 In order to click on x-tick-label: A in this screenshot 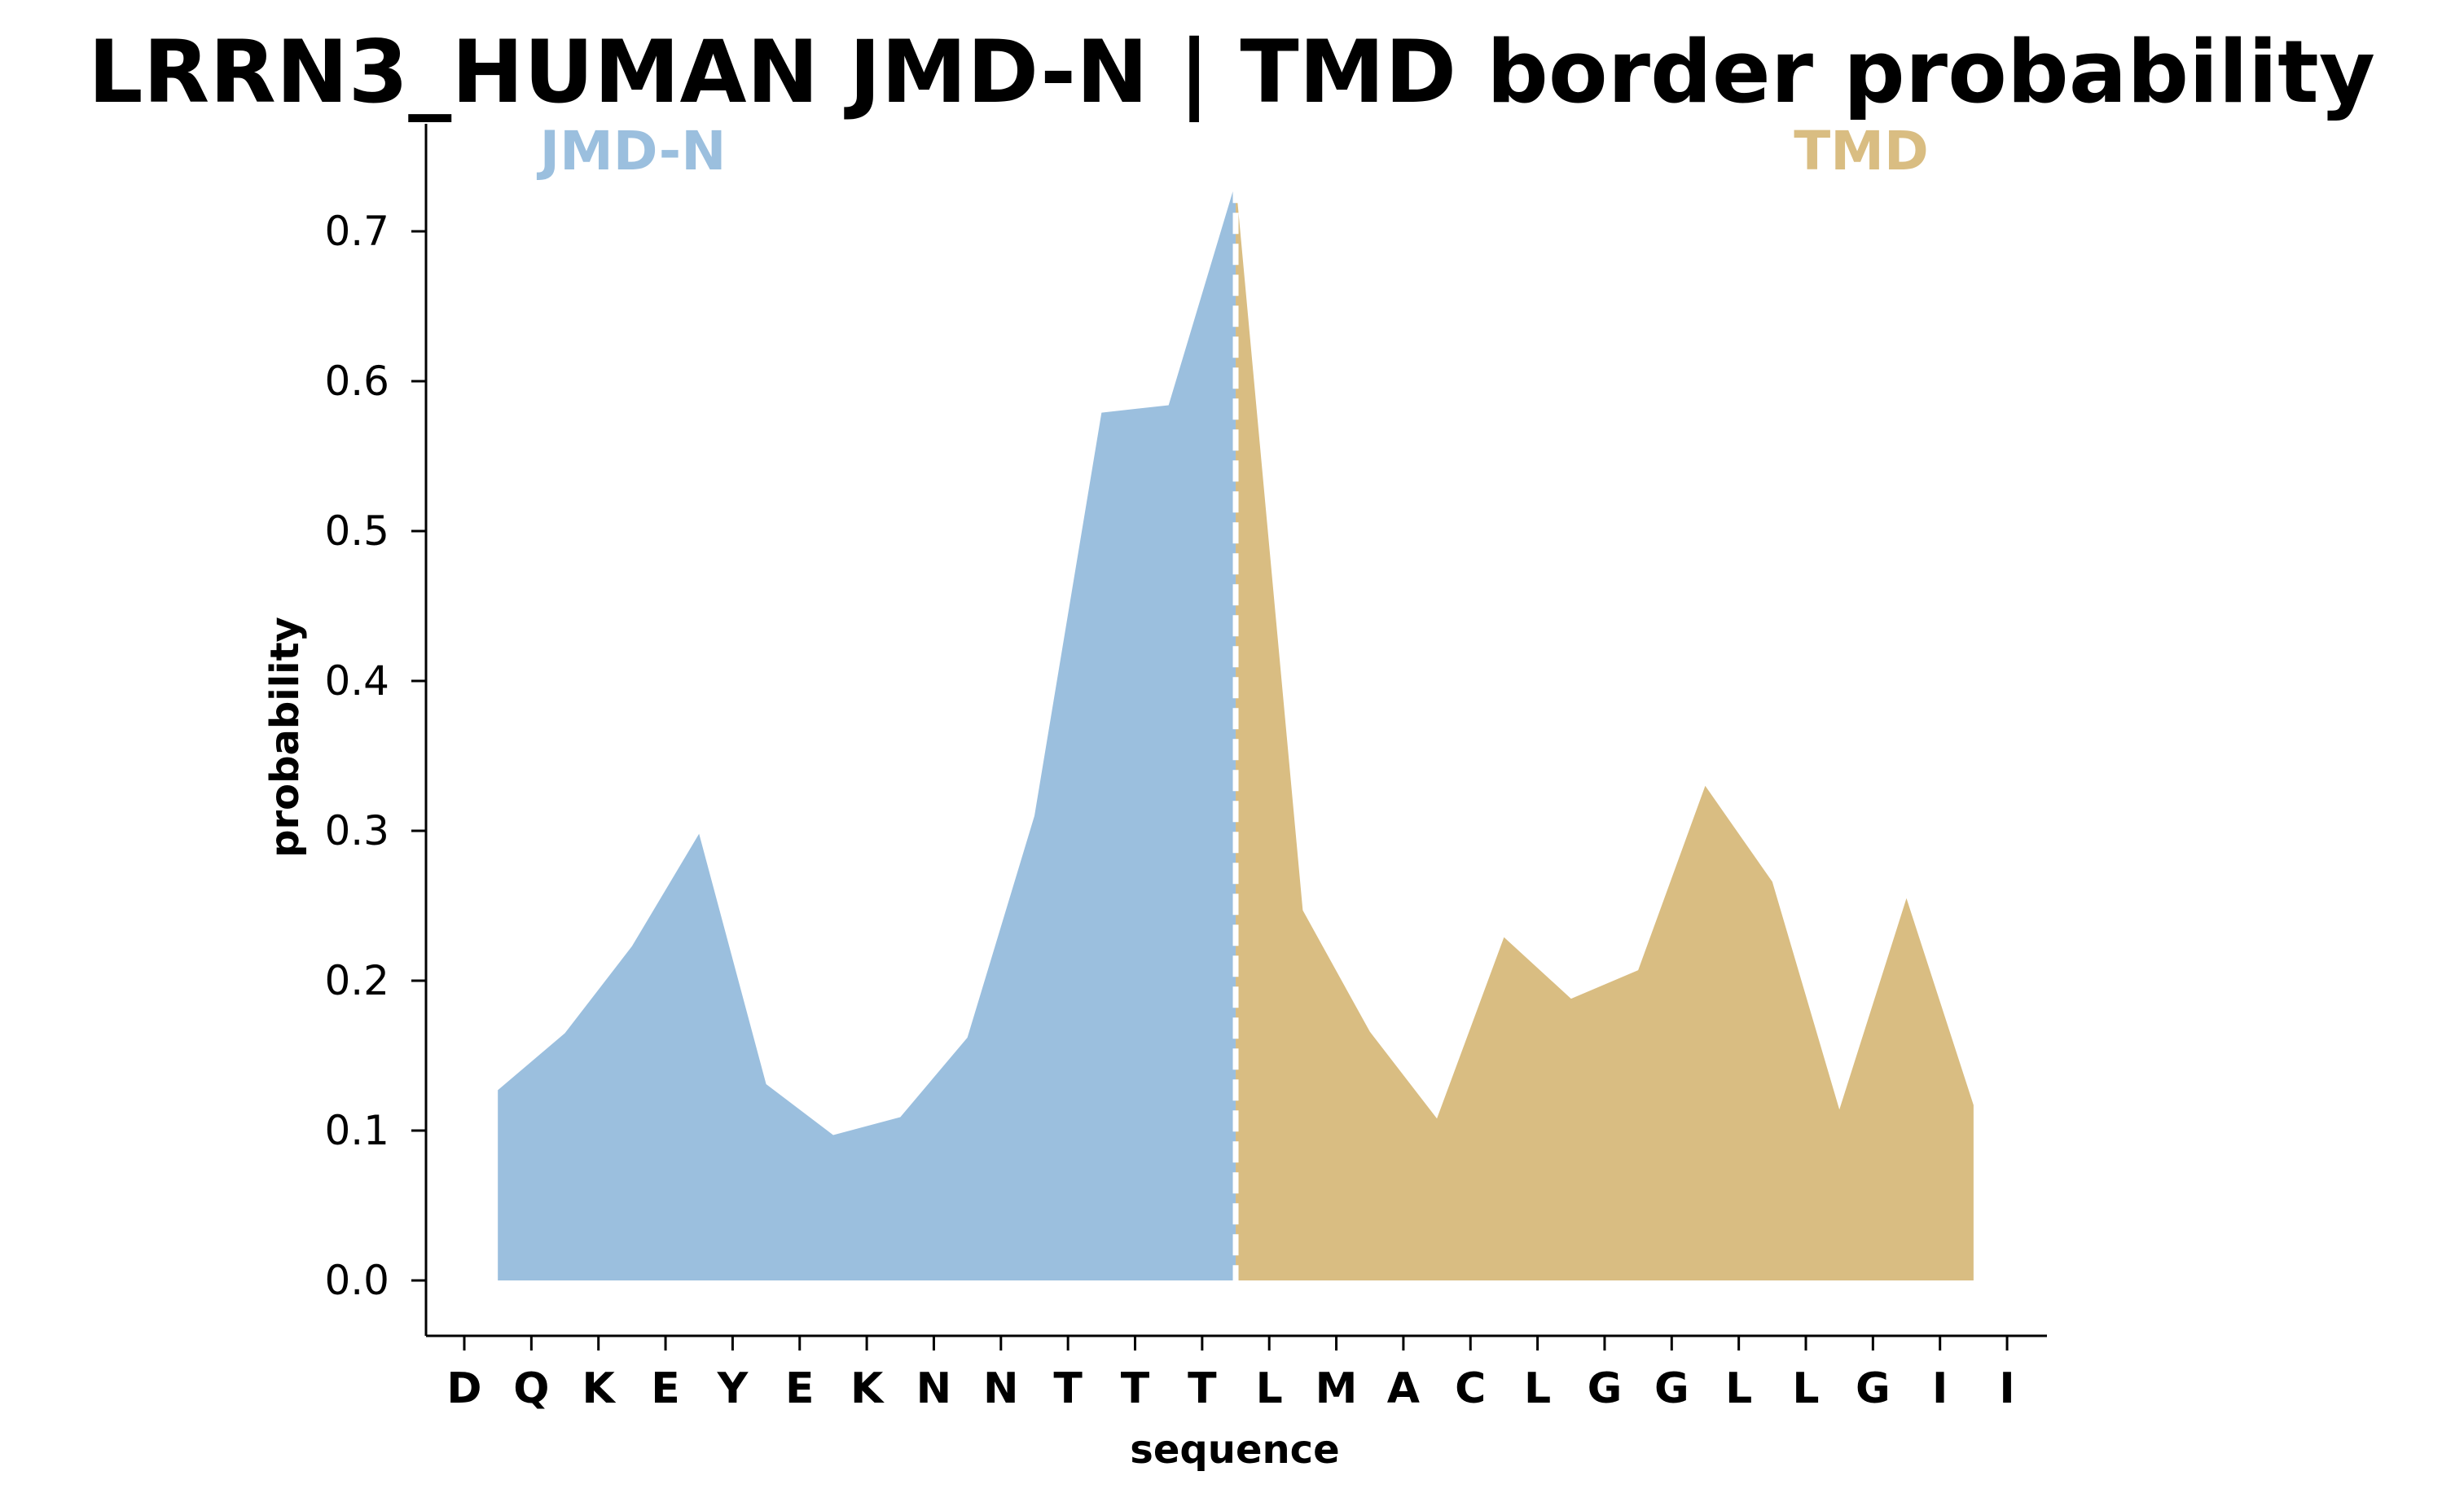, I will do `click(1403, 1388)`.